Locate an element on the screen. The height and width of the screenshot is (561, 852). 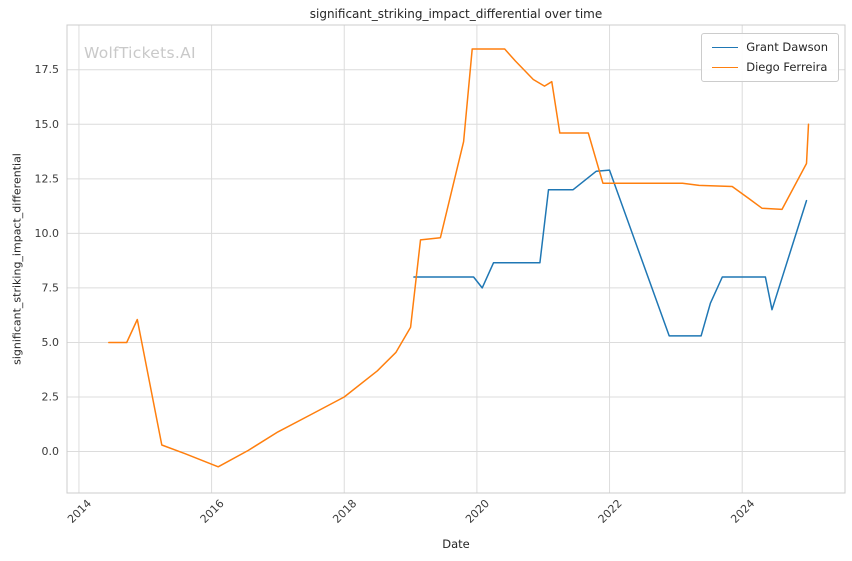
y-tick-label: 5.0 is located at coordinates (51, 342).